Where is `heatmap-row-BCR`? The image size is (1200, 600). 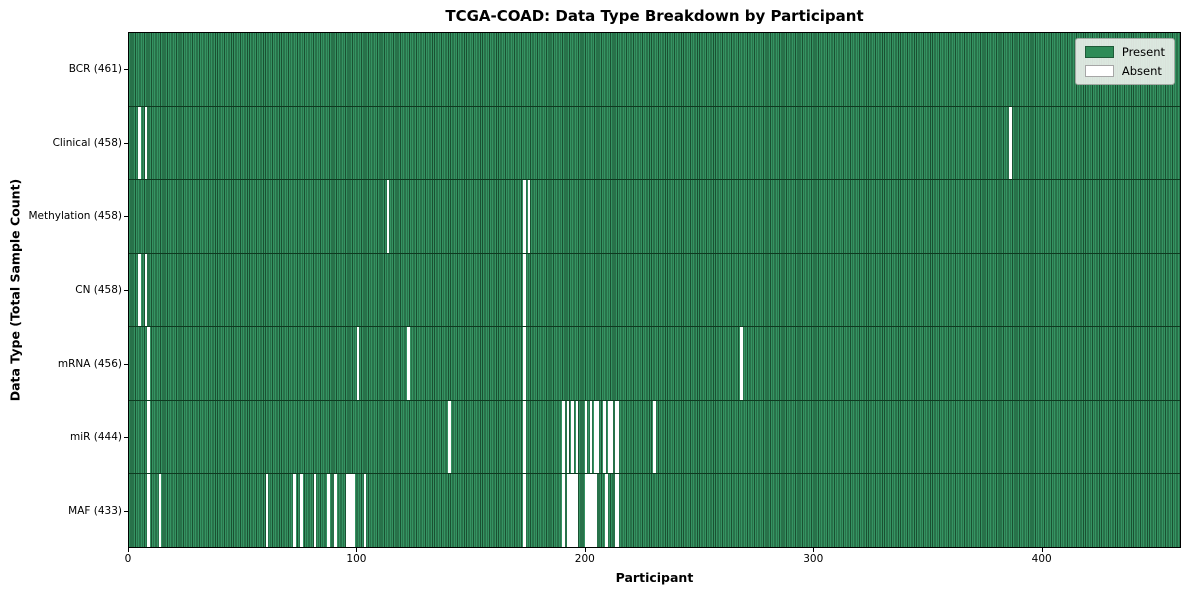
heatmap-row-BCR is located at coordinates (654, 69).